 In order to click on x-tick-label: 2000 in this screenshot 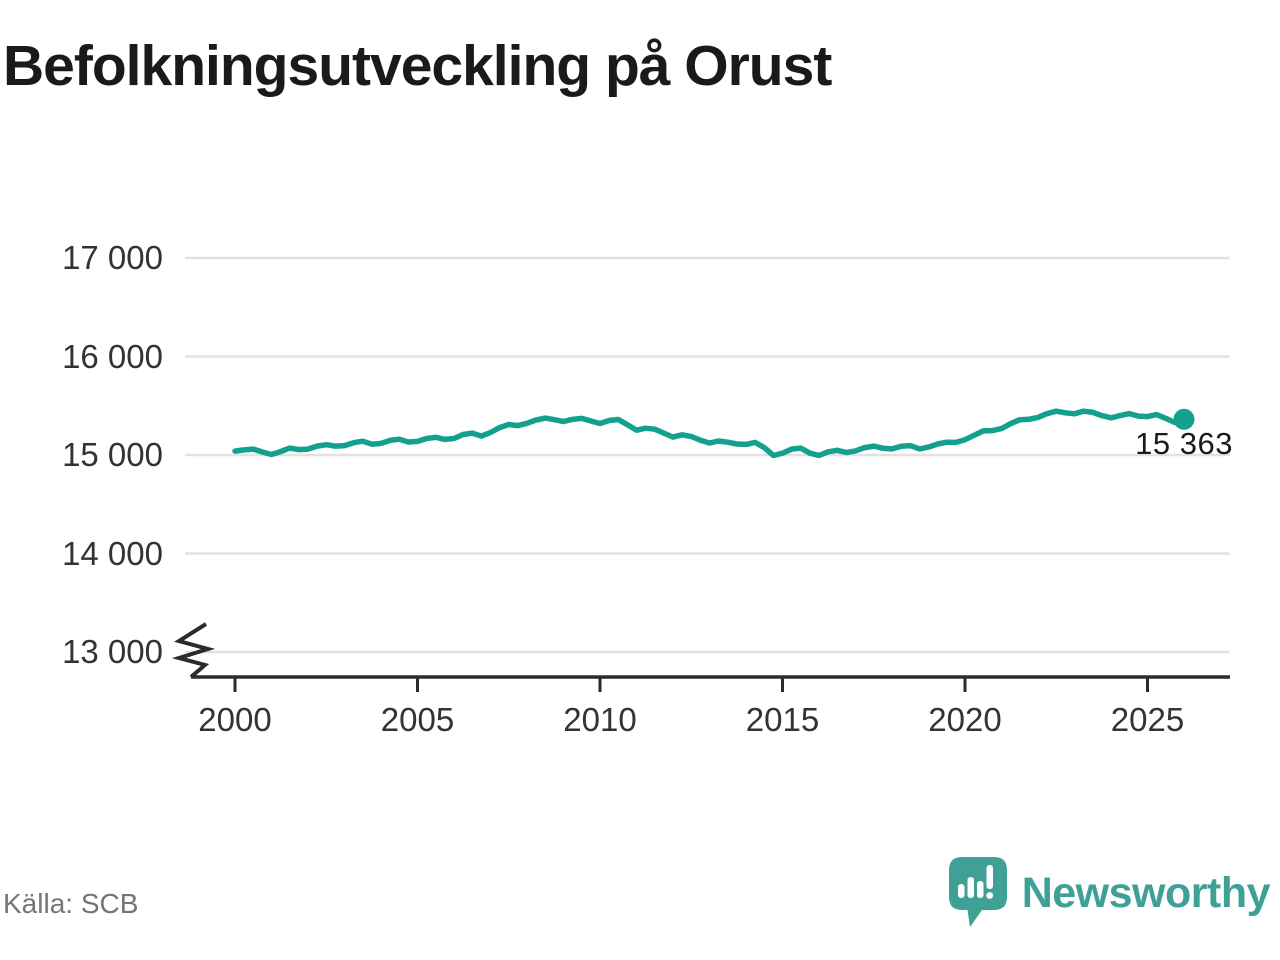, I will do `click(235, 719)`.